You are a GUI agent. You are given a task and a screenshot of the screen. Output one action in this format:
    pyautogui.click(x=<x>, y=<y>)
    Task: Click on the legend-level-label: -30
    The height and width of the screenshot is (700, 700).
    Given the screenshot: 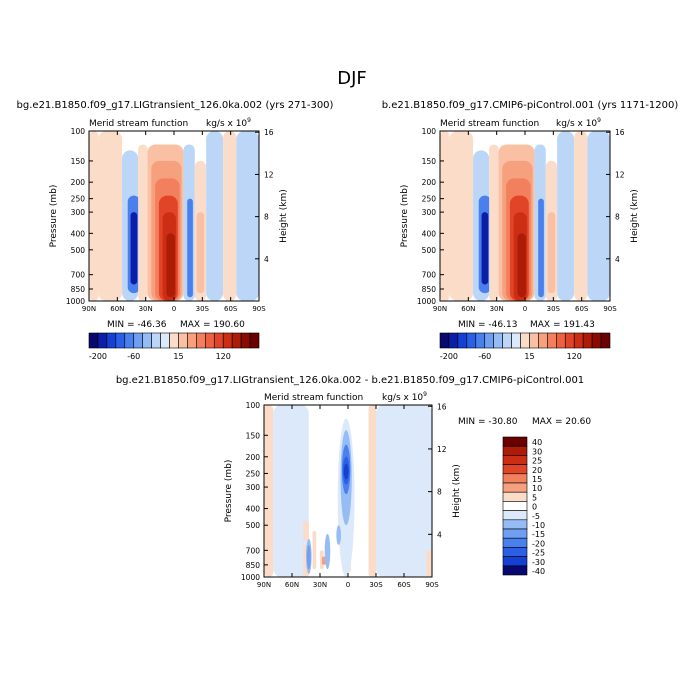 What is the action you would take?
    pyautogui.click(x=538, y=562)
    